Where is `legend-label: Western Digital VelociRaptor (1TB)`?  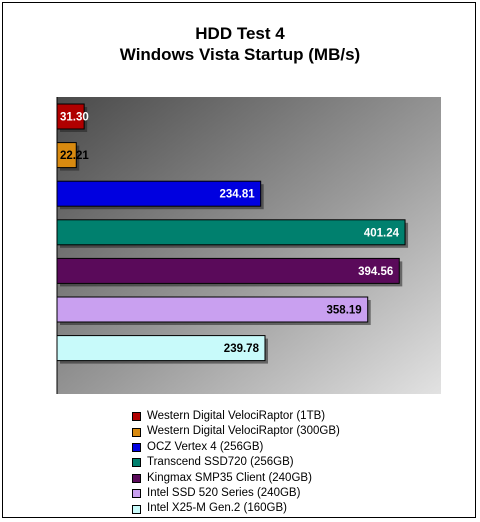
legend-label: Western Digital VelociRaptor (1TB) is located at coordinates (236, 416).